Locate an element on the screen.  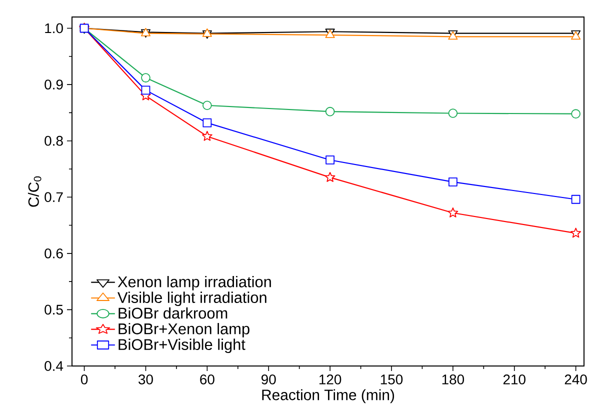
y-tick-label: 0.7 is located at coordinates (53, 197).